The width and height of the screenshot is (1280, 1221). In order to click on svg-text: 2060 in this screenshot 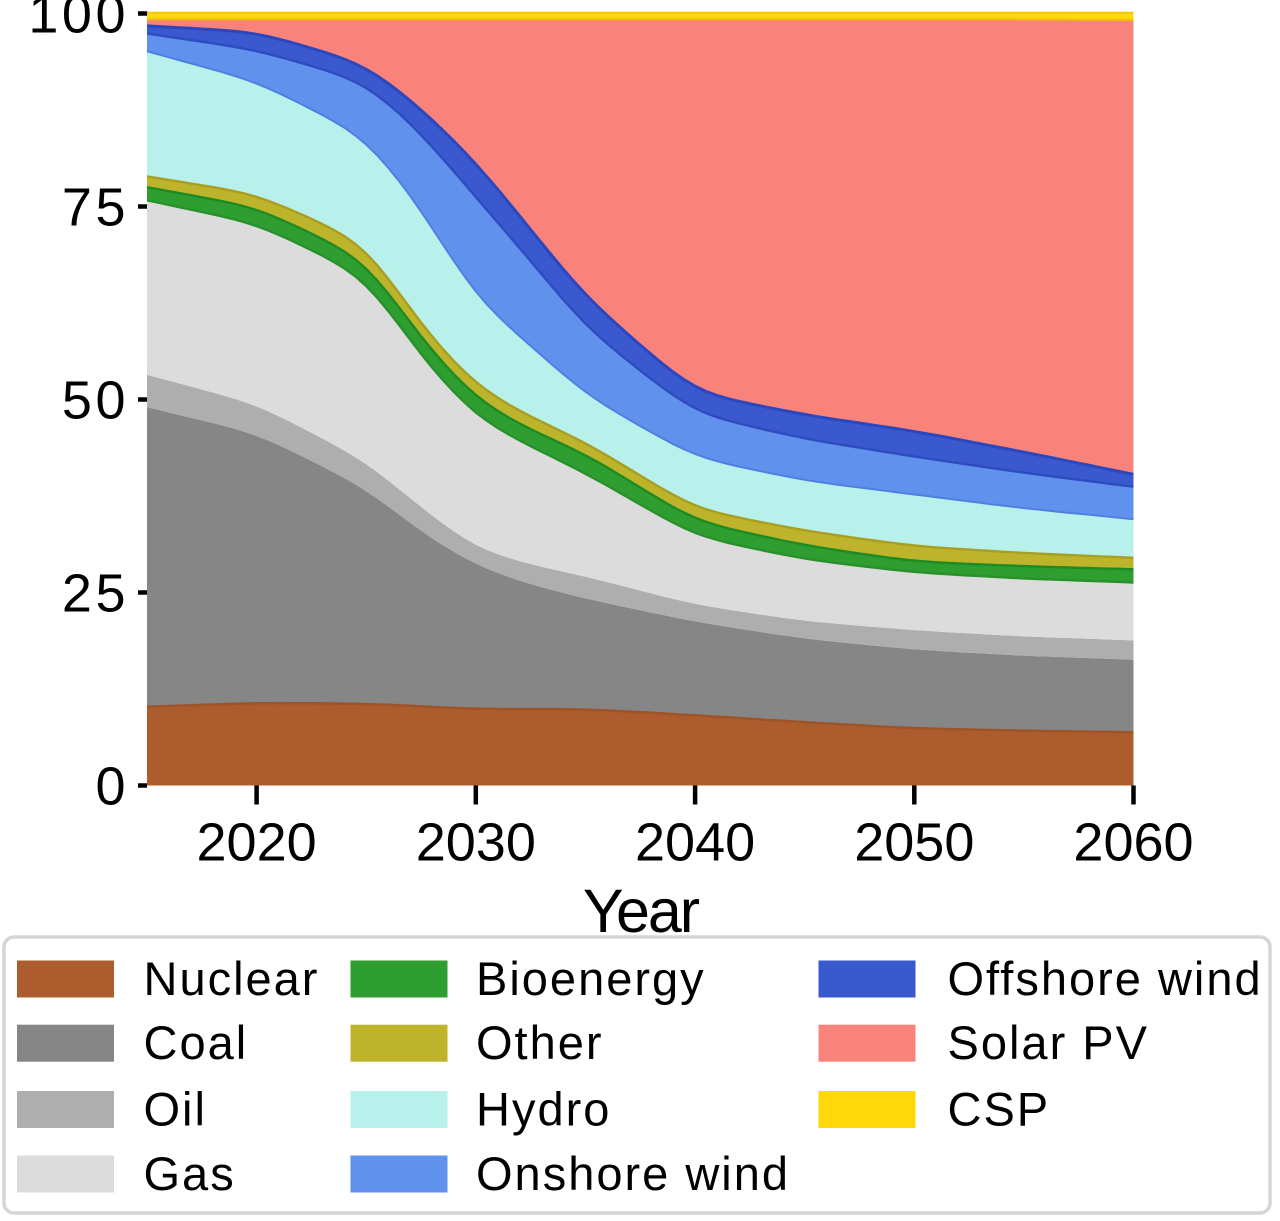, I will do `click(1133, 843)`.